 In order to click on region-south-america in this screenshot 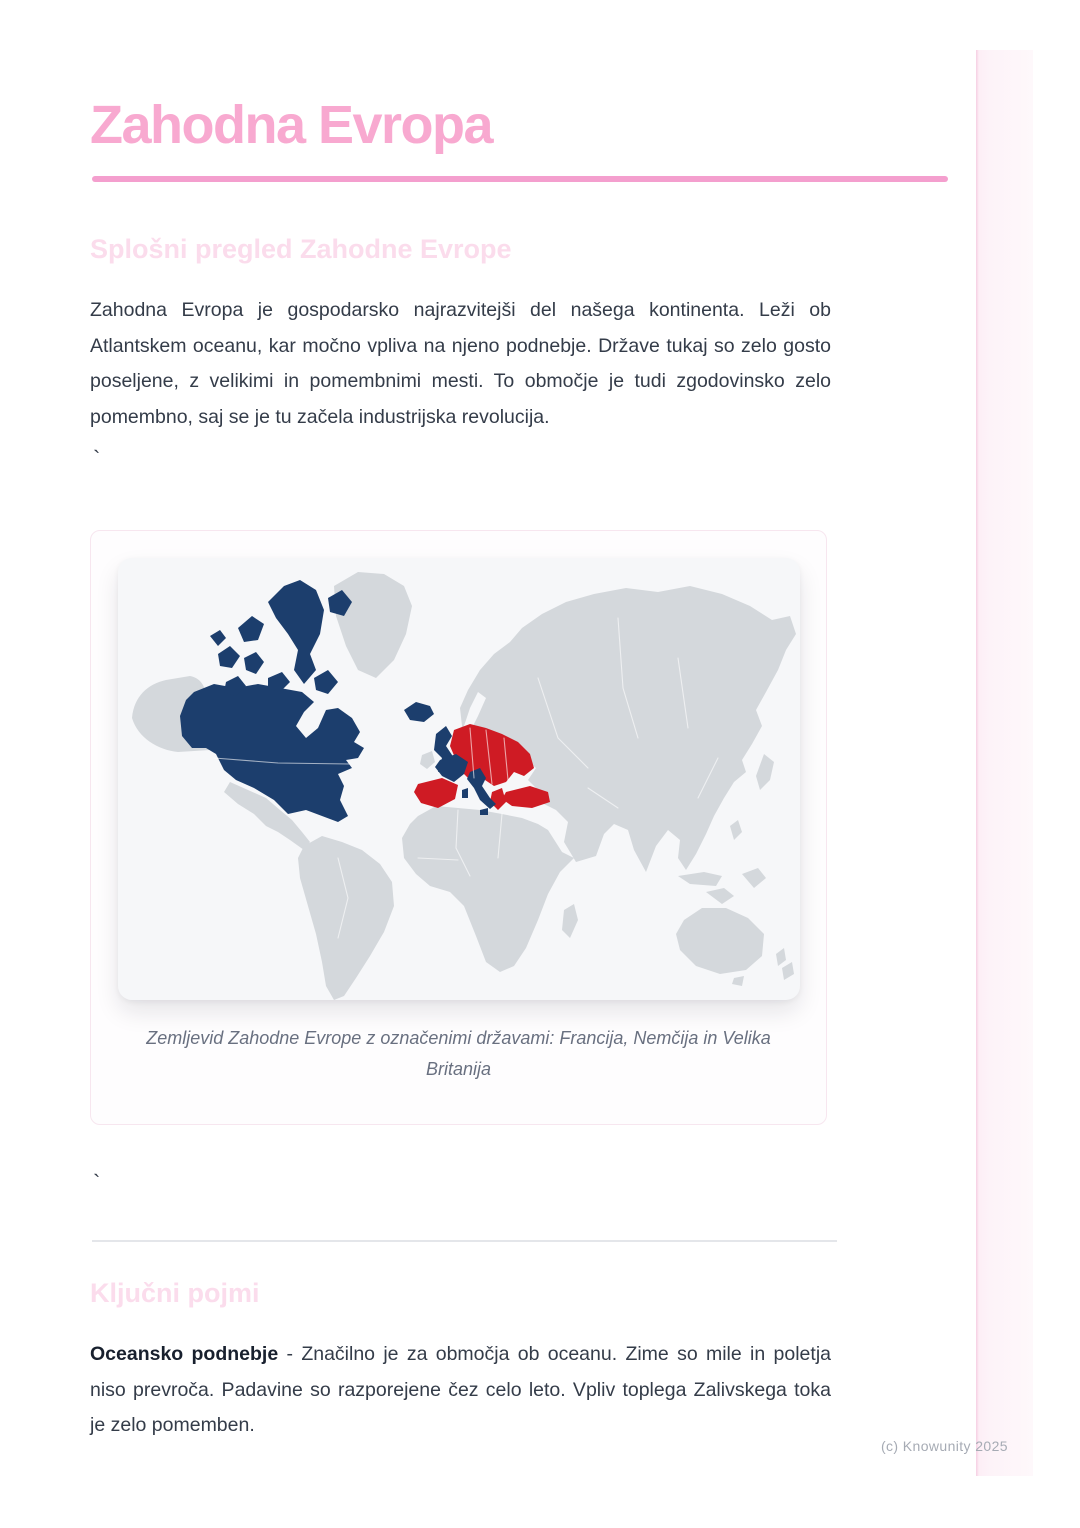, I will do `click(346, 918)`.